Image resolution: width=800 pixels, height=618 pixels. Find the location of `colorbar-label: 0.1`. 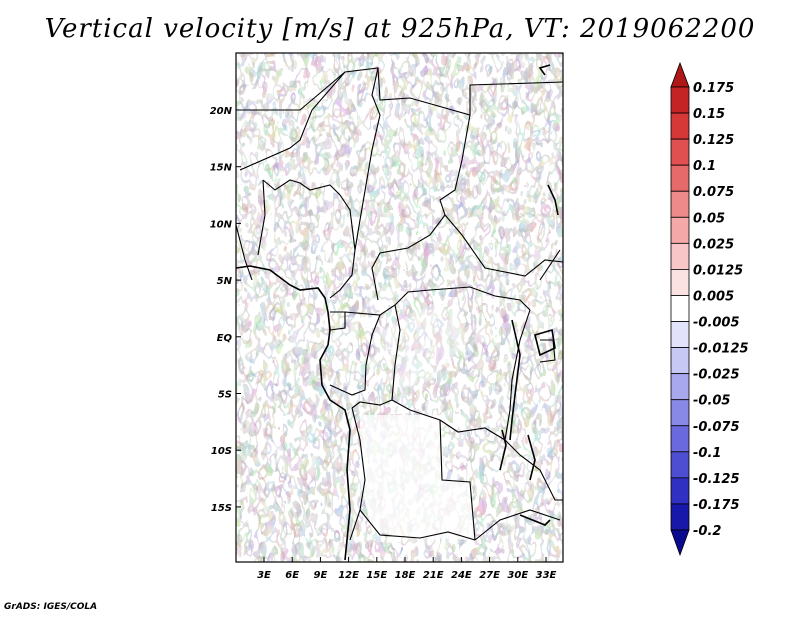

colorbar-label: 0.1 is located at coordinates (704, 166).